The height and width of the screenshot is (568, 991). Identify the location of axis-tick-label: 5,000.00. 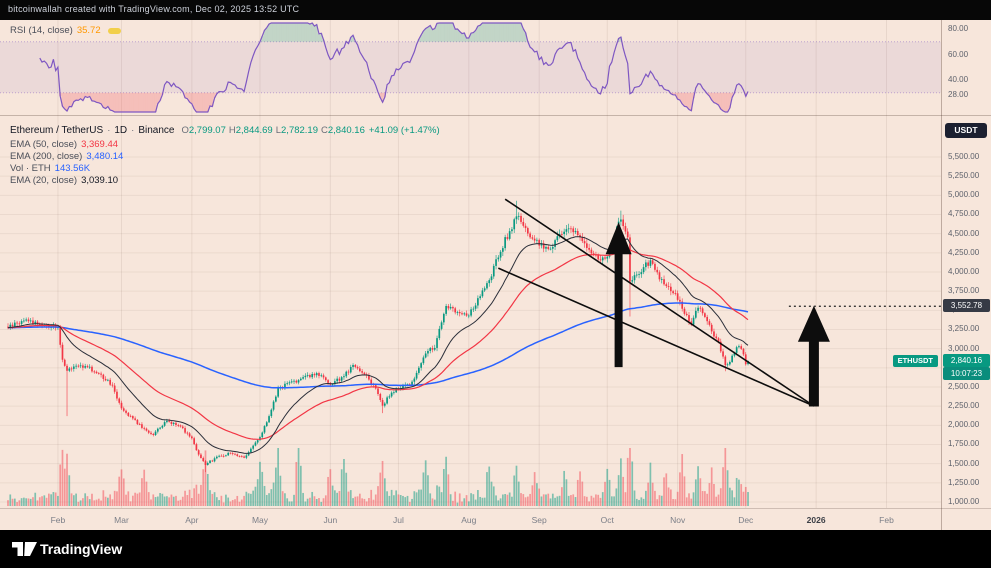
(964, 195).